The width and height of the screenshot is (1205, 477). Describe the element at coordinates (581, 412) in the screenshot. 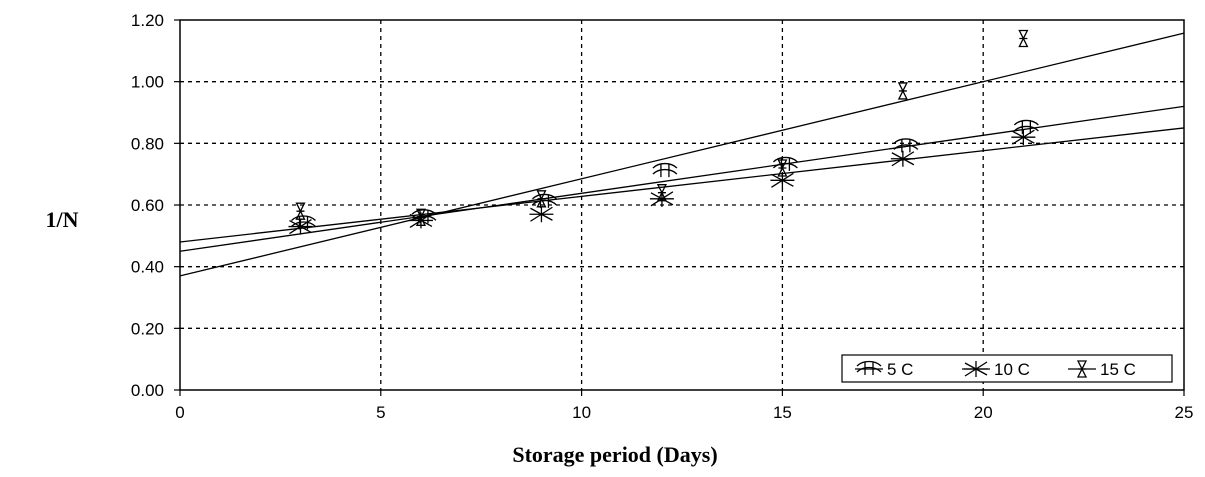

I see `x-tick-label: 10` at that location.